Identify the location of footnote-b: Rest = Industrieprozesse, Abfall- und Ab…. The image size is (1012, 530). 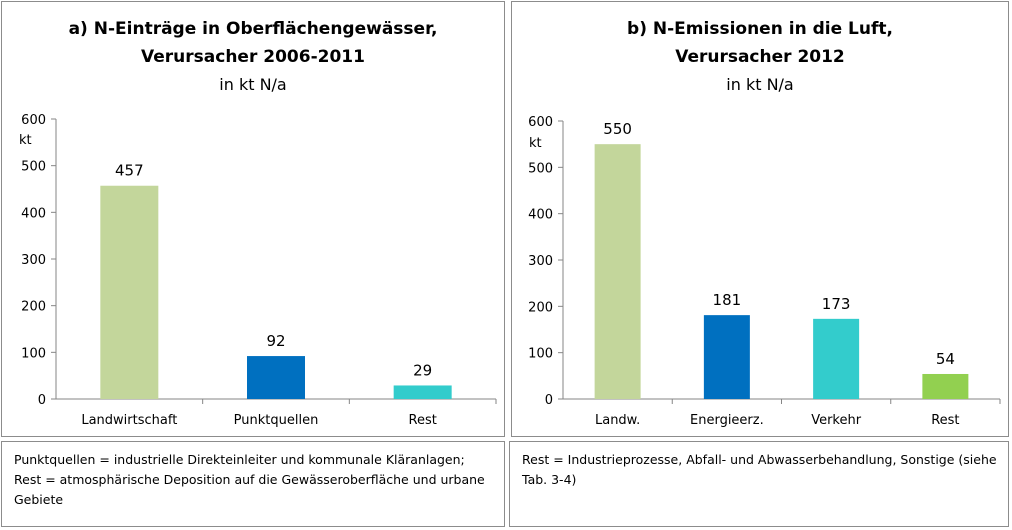
(759, 484).